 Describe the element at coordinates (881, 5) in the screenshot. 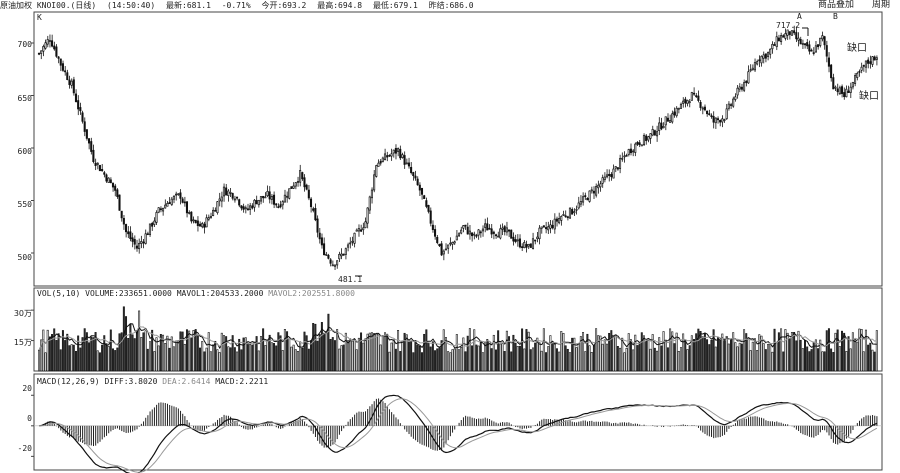

I see `menu-period: 周期` at that location.